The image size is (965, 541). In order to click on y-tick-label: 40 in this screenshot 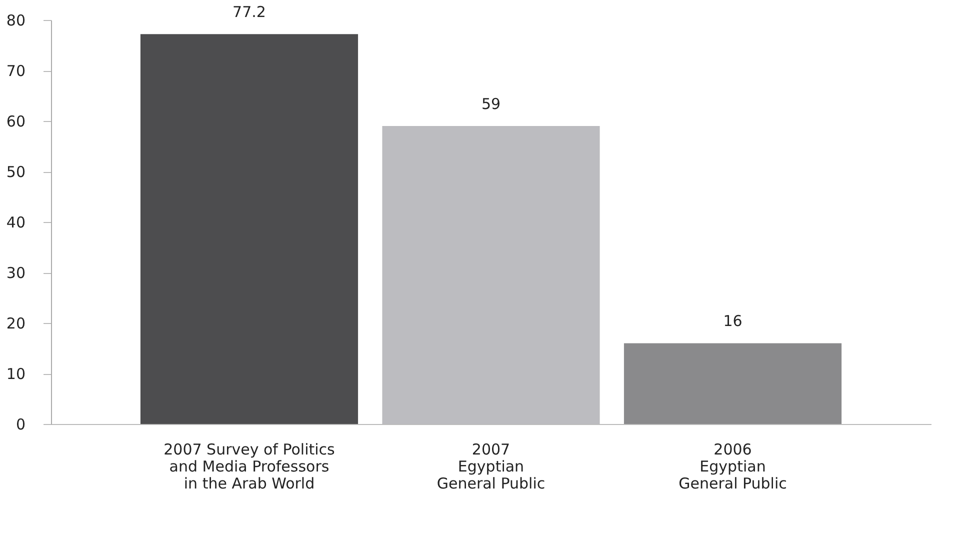, I will do `click(16, 223)`.